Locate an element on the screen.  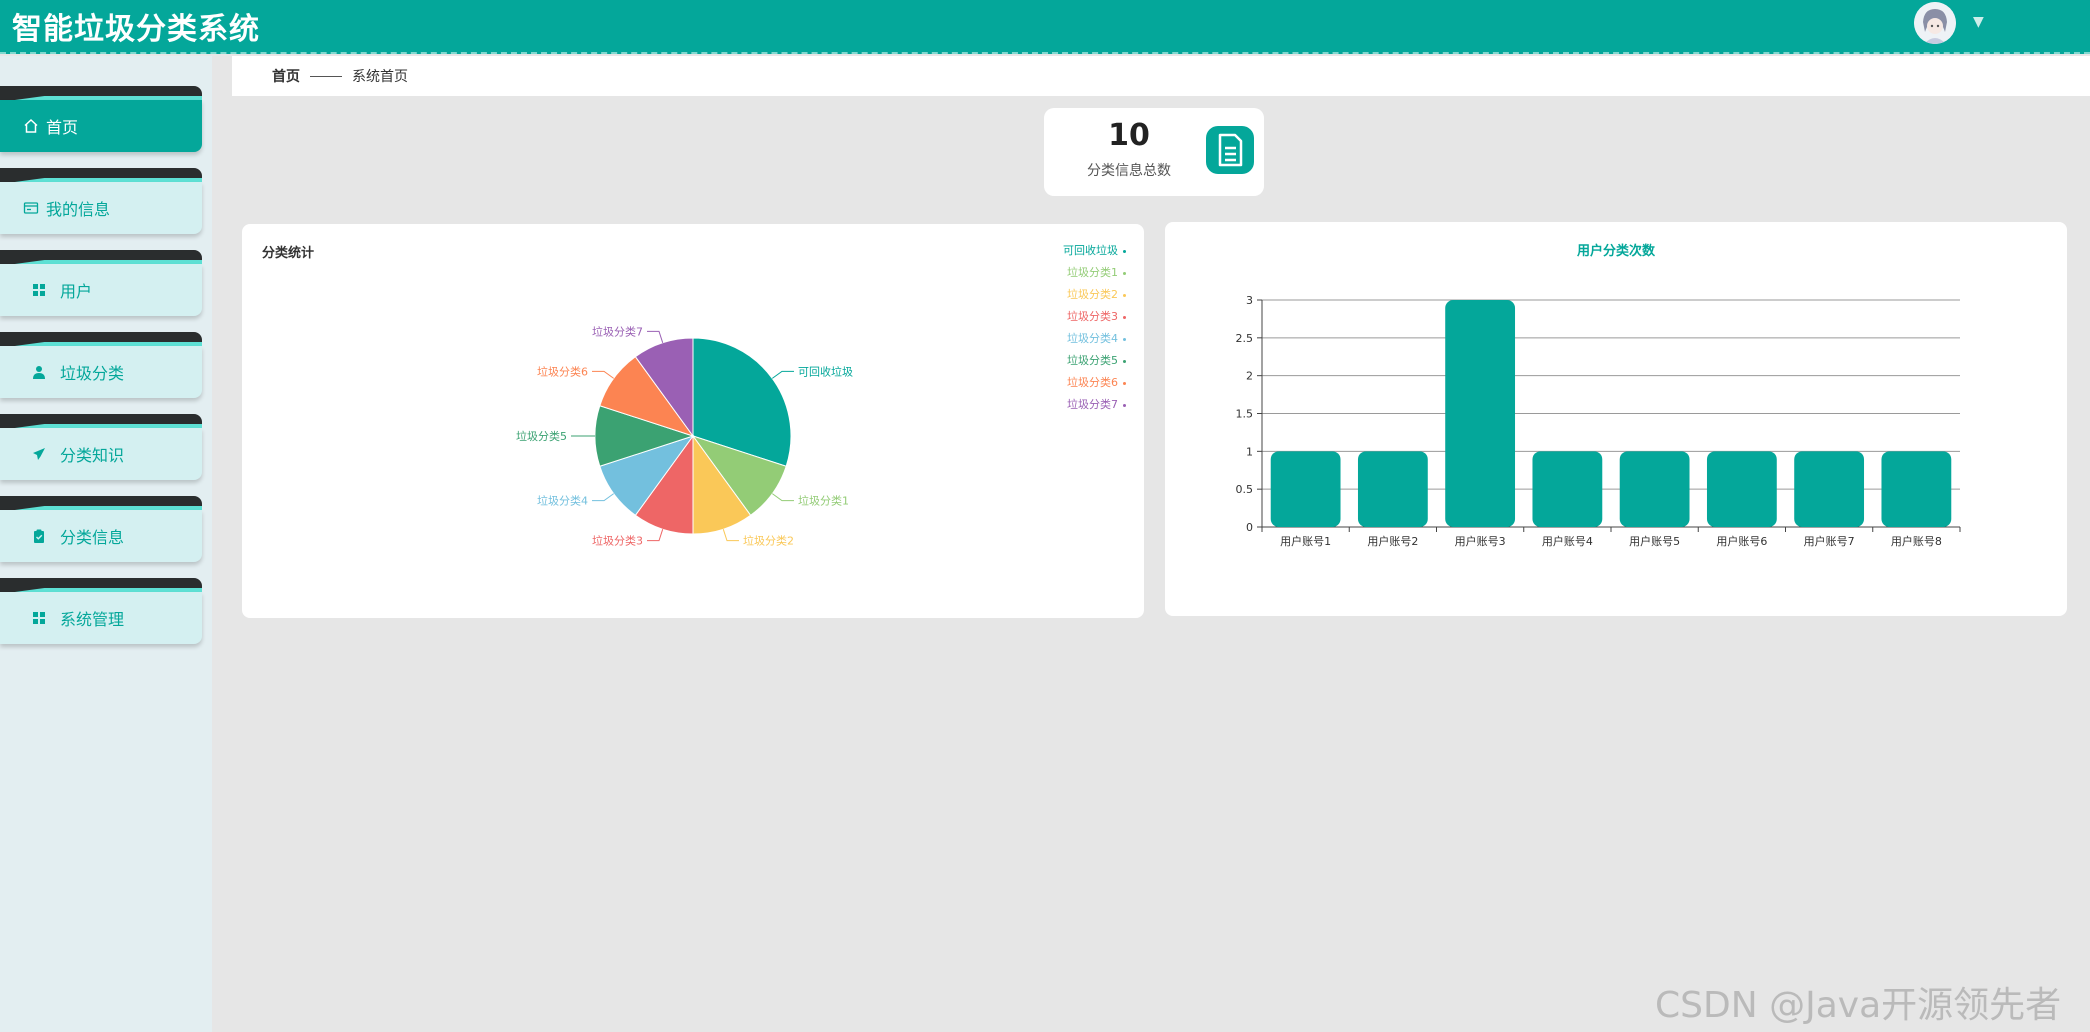
legend-item: 垃圾分类7 is located at coordinates (1094, 405).